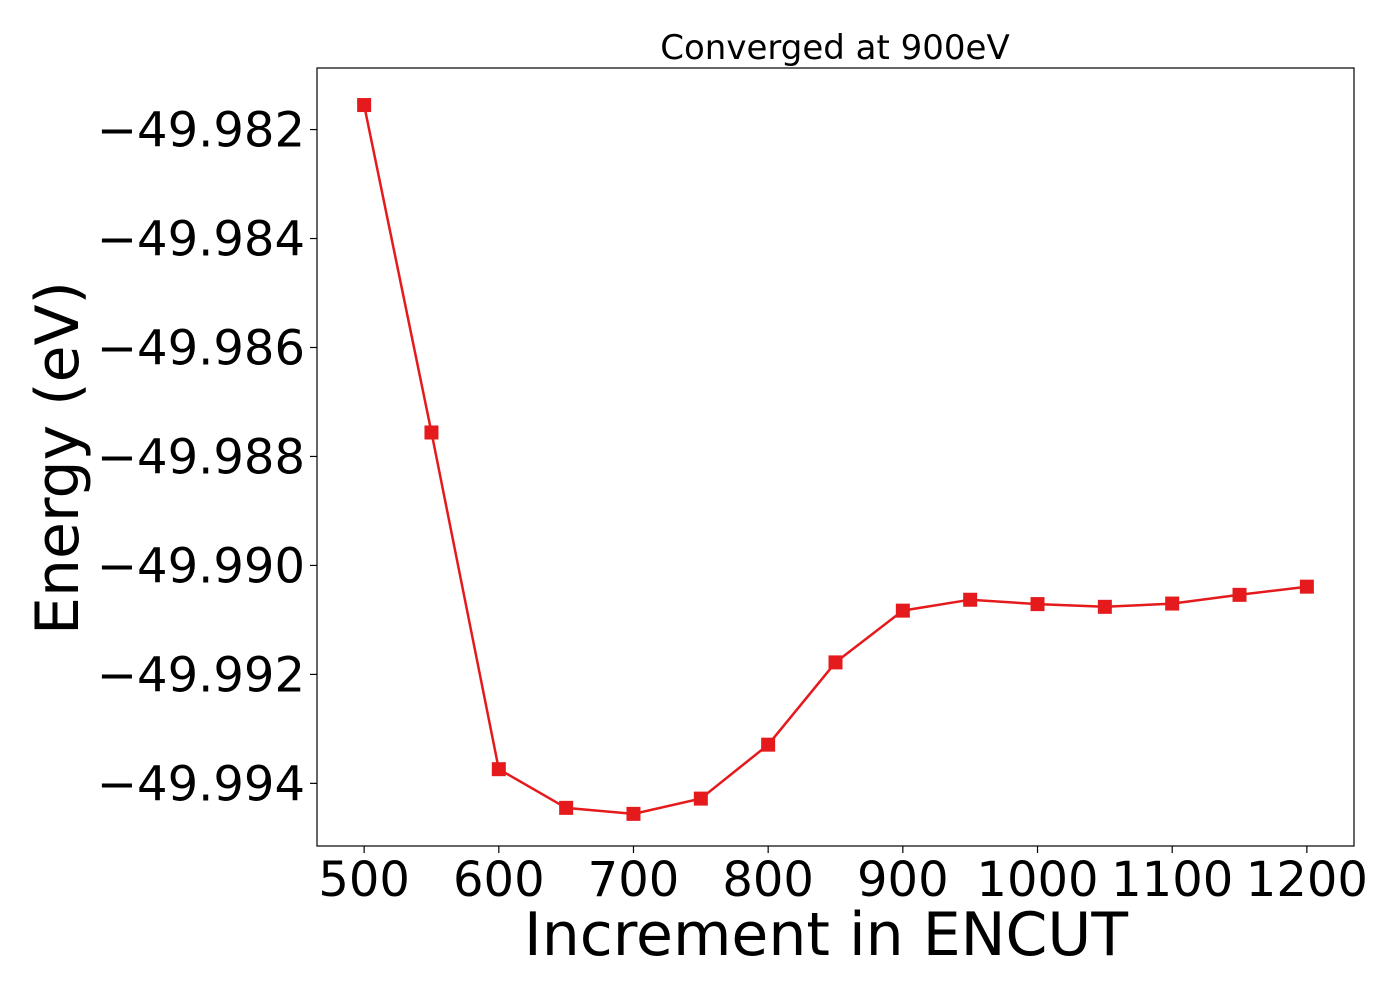 Image resolution: width=1400 pixels, height=1000 pixels. Describe the element at coordinates (903, 880) in the screenshot. I see `x-tick-label: 900` at that location.